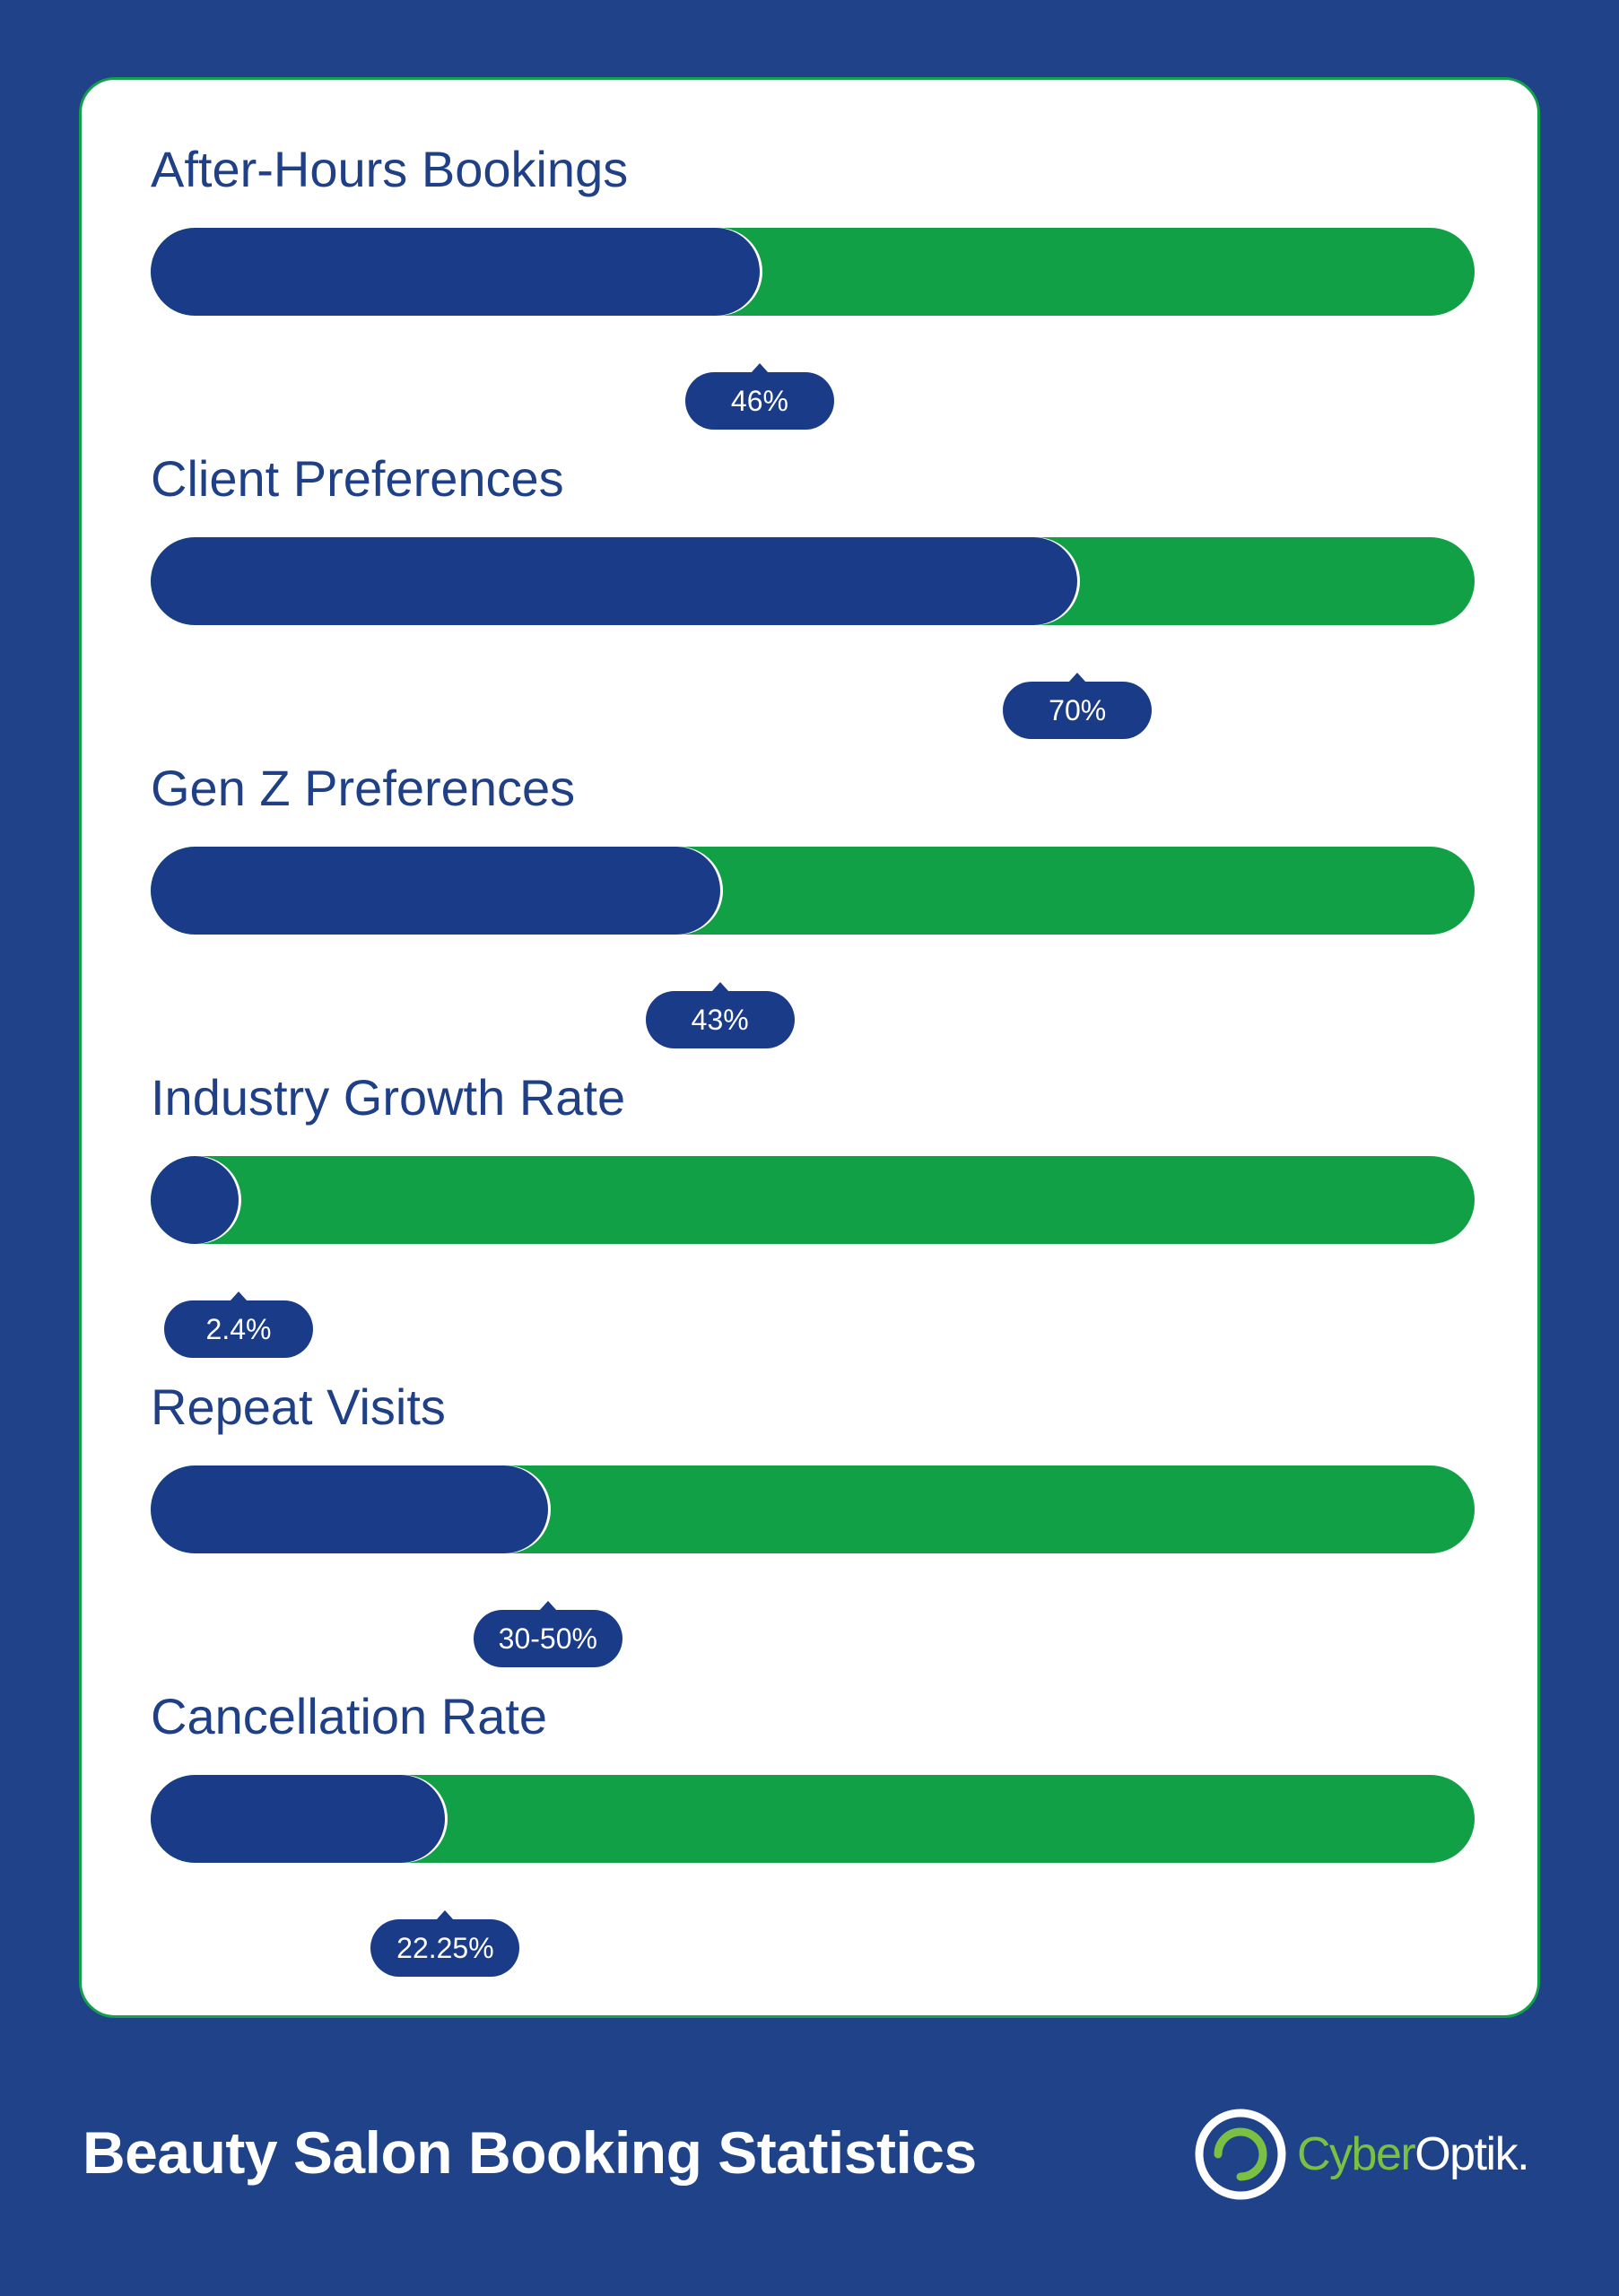  What do you see at coordinates (1240, 2154) in the screenshot?
I see `cyberoptik-logo-icon` at bounding box center [1240, 2154].